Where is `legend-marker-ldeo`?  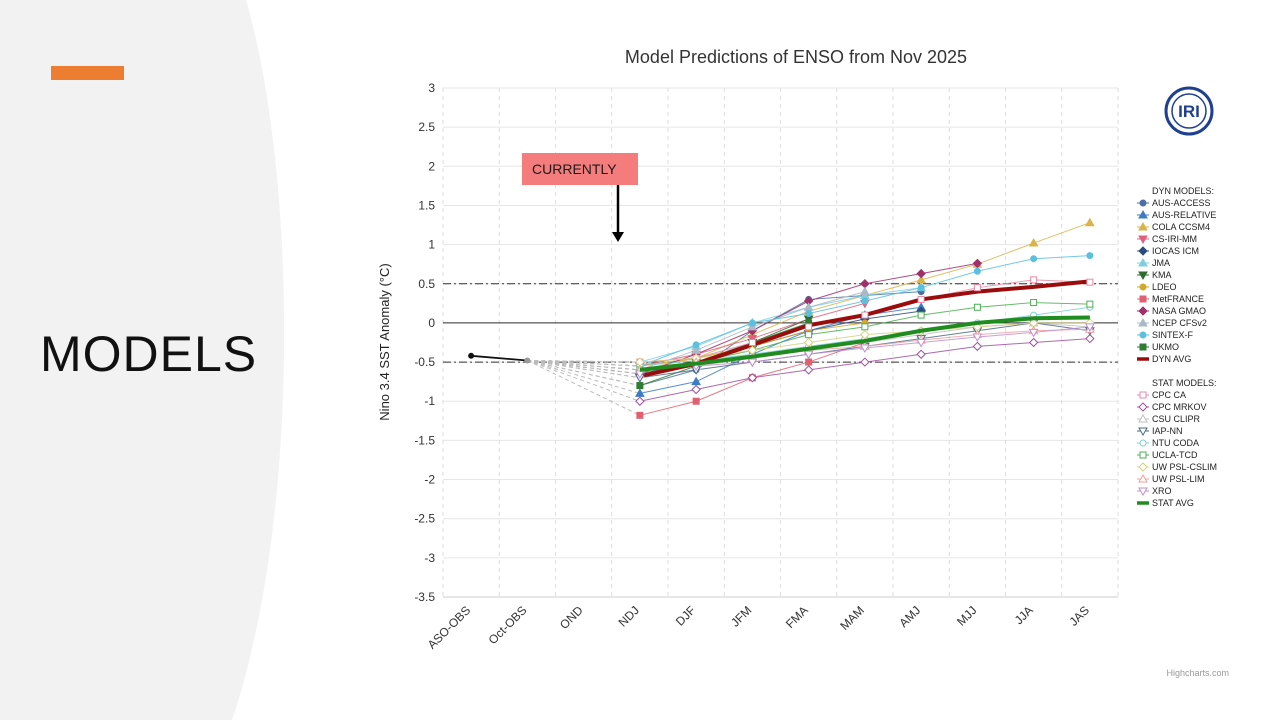
legend-marker-ldeo is located at coordinates (1143, 287).